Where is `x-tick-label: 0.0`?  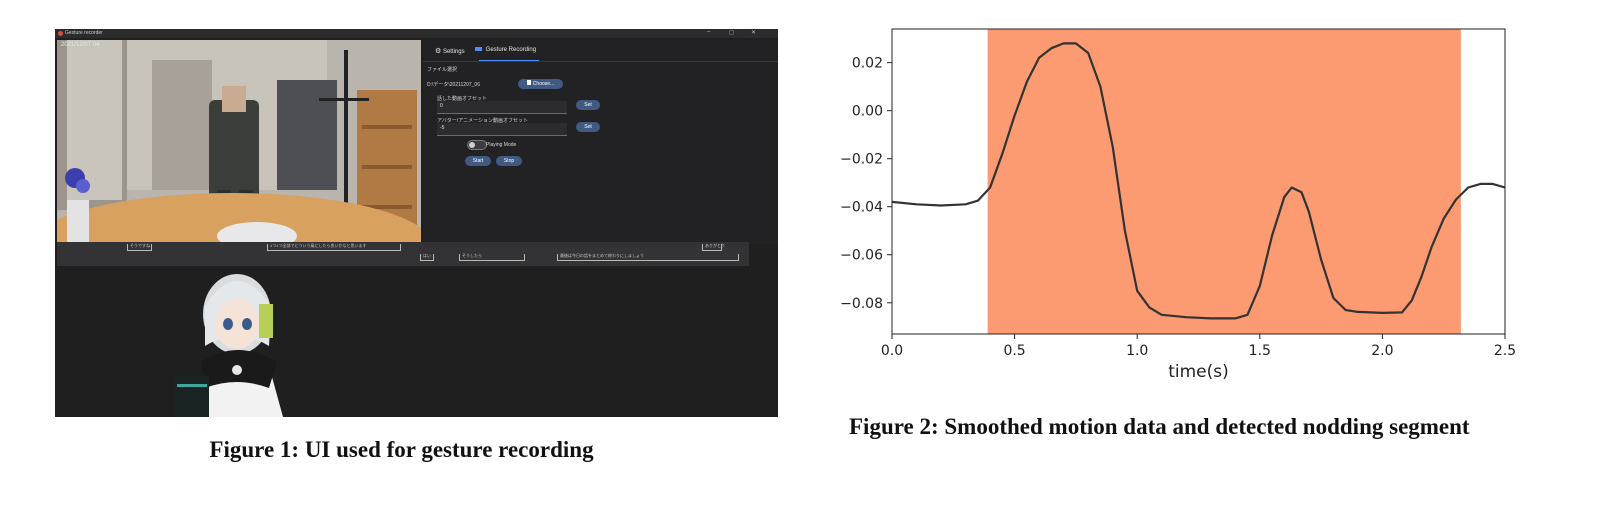 x-tick-label: 0.0 is located at coordinates (892, 351).